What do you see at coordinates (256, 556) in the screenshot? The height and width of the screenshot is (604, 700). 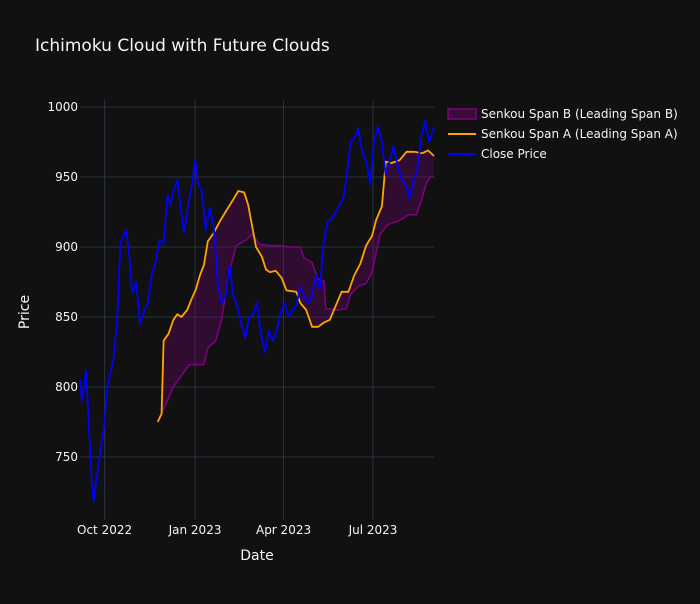 I see `x-axis-label: Date` at bounding box center [256, 556].